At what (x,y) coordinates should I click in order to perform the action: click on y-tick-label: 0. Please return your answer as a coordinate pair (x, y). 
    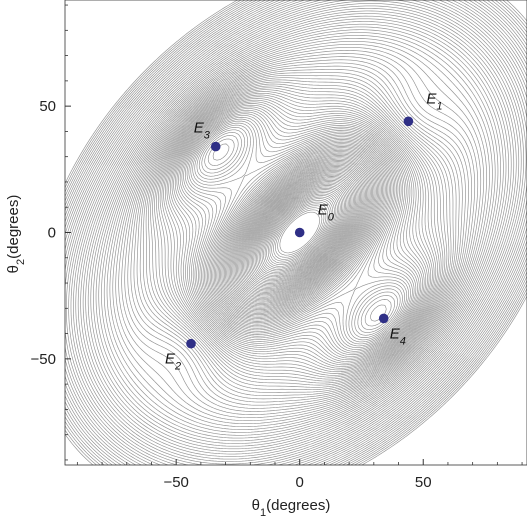
    Looking at the image, I should click on (52, 233).